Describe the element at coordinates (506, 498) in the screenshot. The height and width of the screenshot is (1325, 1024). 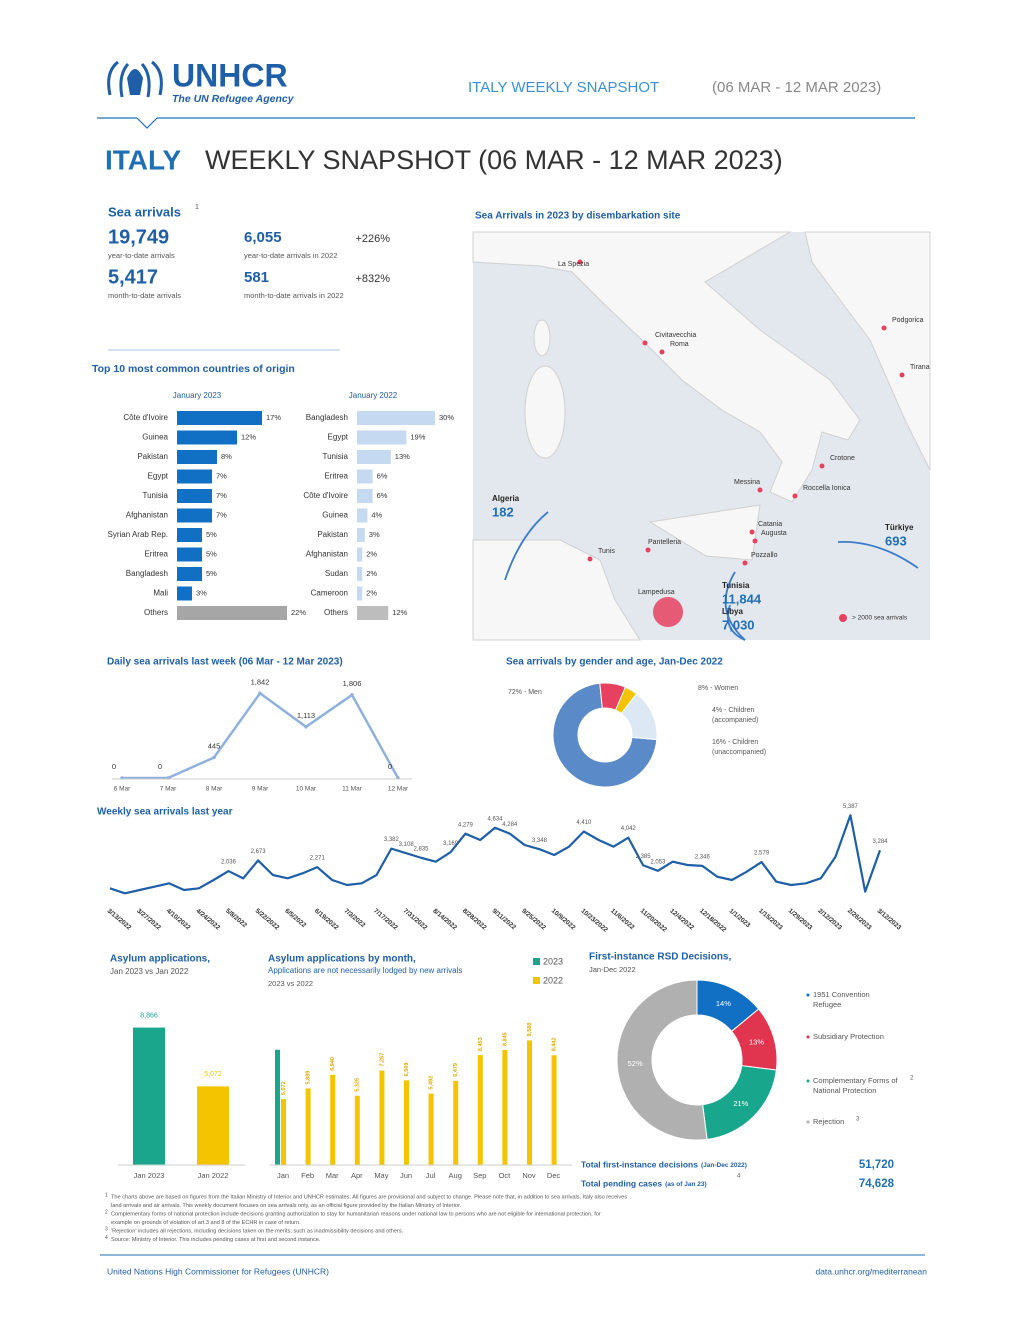
I see `route-name: Algeria` at that location.